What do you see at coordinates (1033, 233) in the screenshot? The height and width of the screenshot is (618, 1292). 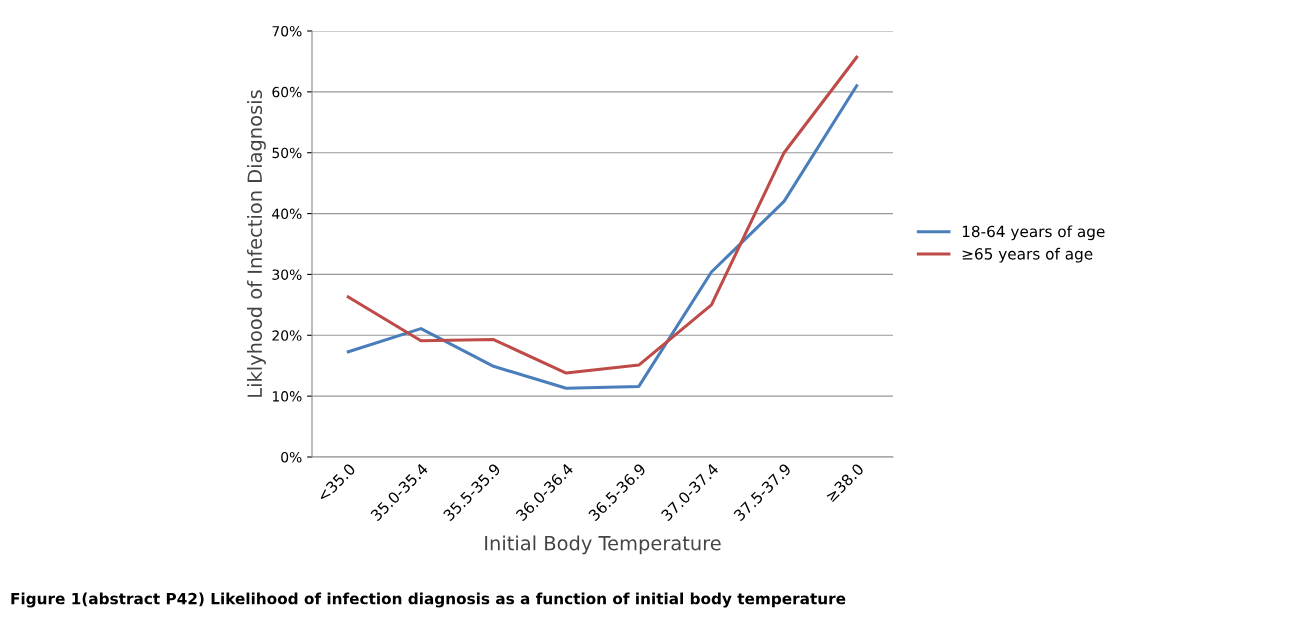 I see `legend-label: 18-64 years of age` at bounding box center [1033, 233].